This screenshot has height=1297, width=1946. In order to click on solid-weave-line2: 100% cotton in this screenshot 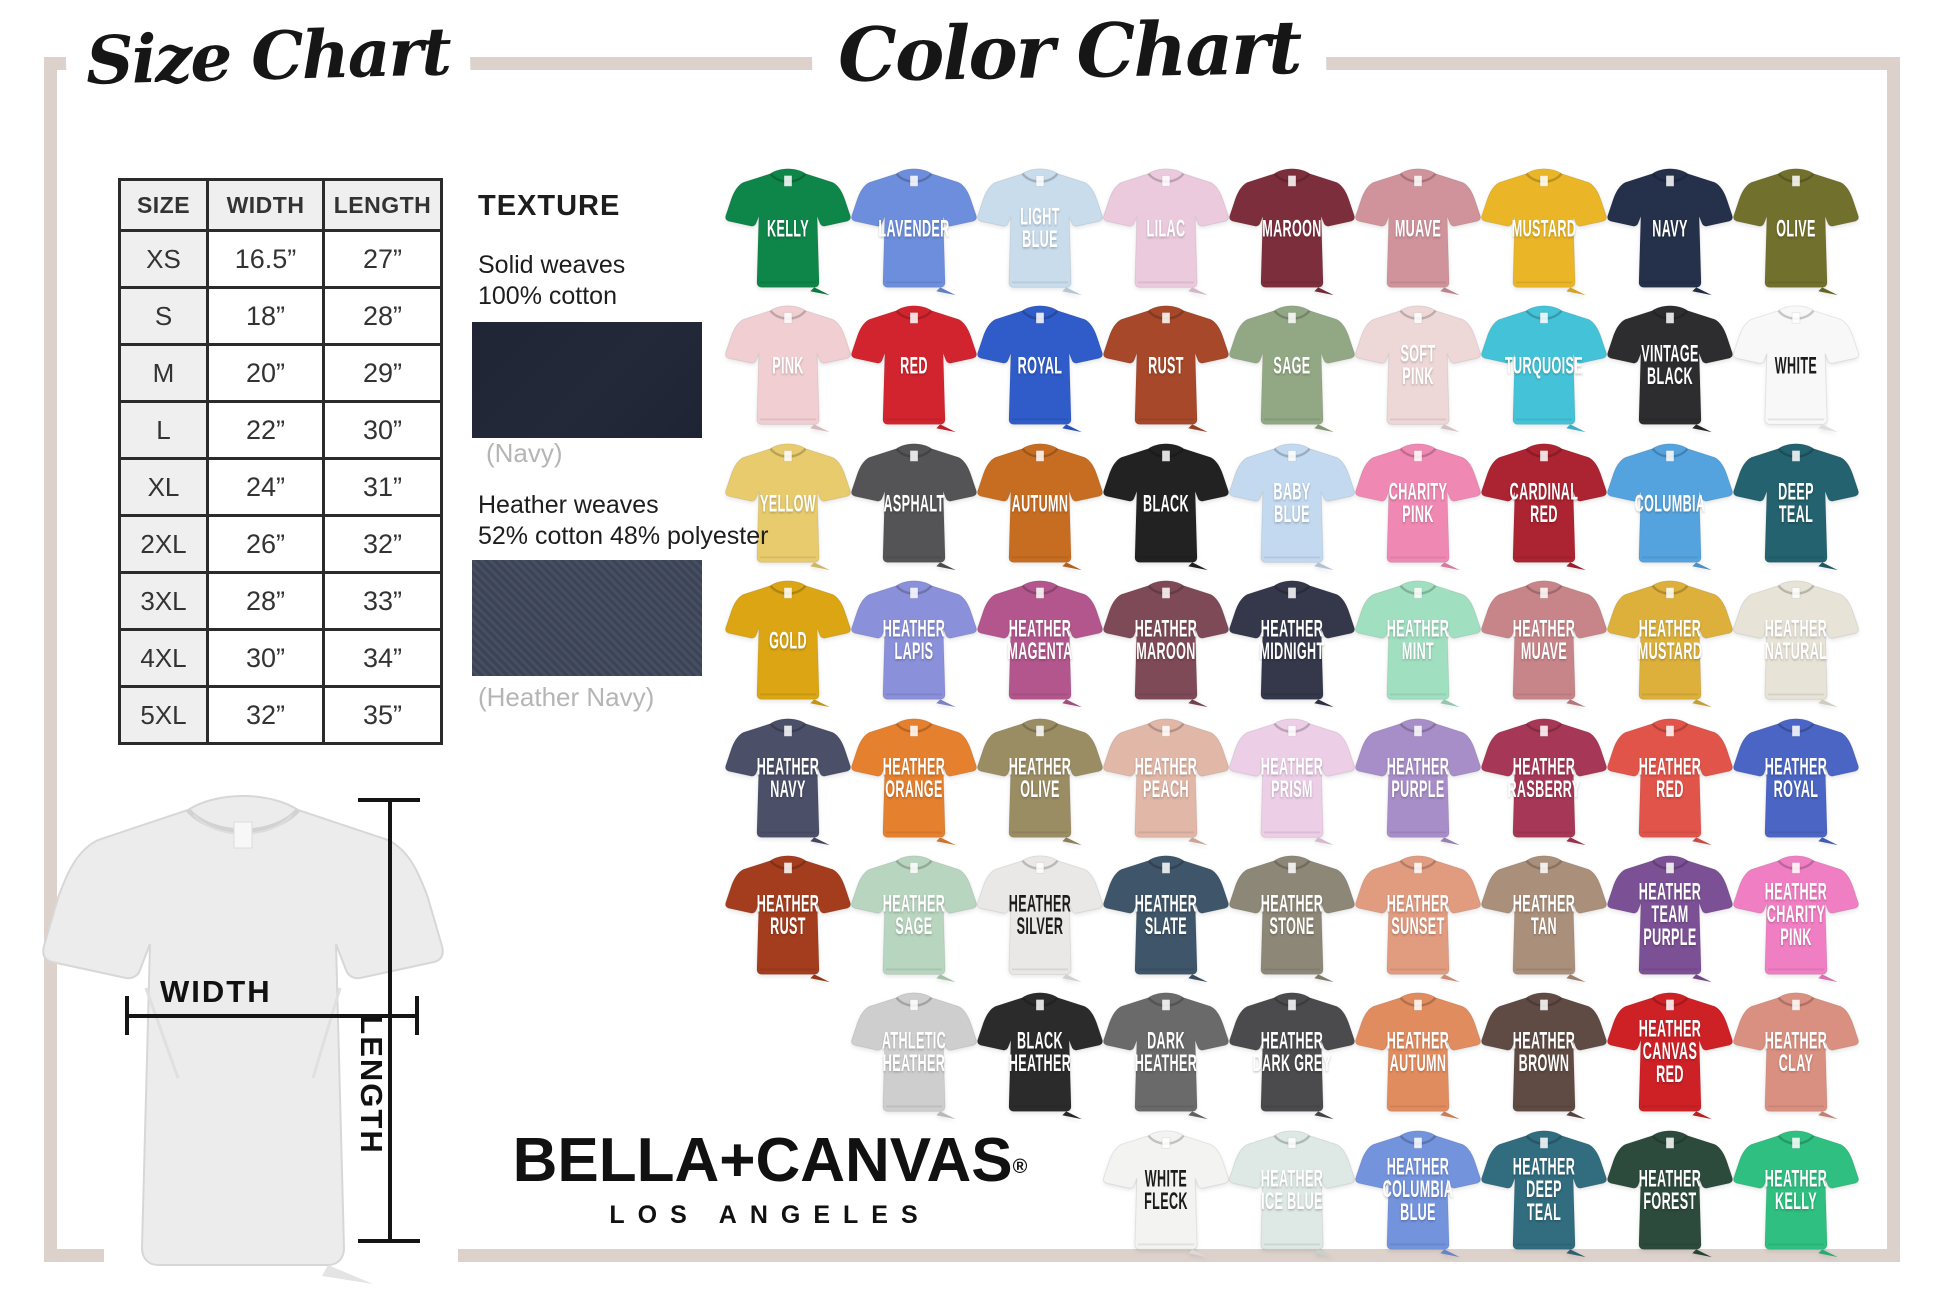, I will do `click(547, 296)`.